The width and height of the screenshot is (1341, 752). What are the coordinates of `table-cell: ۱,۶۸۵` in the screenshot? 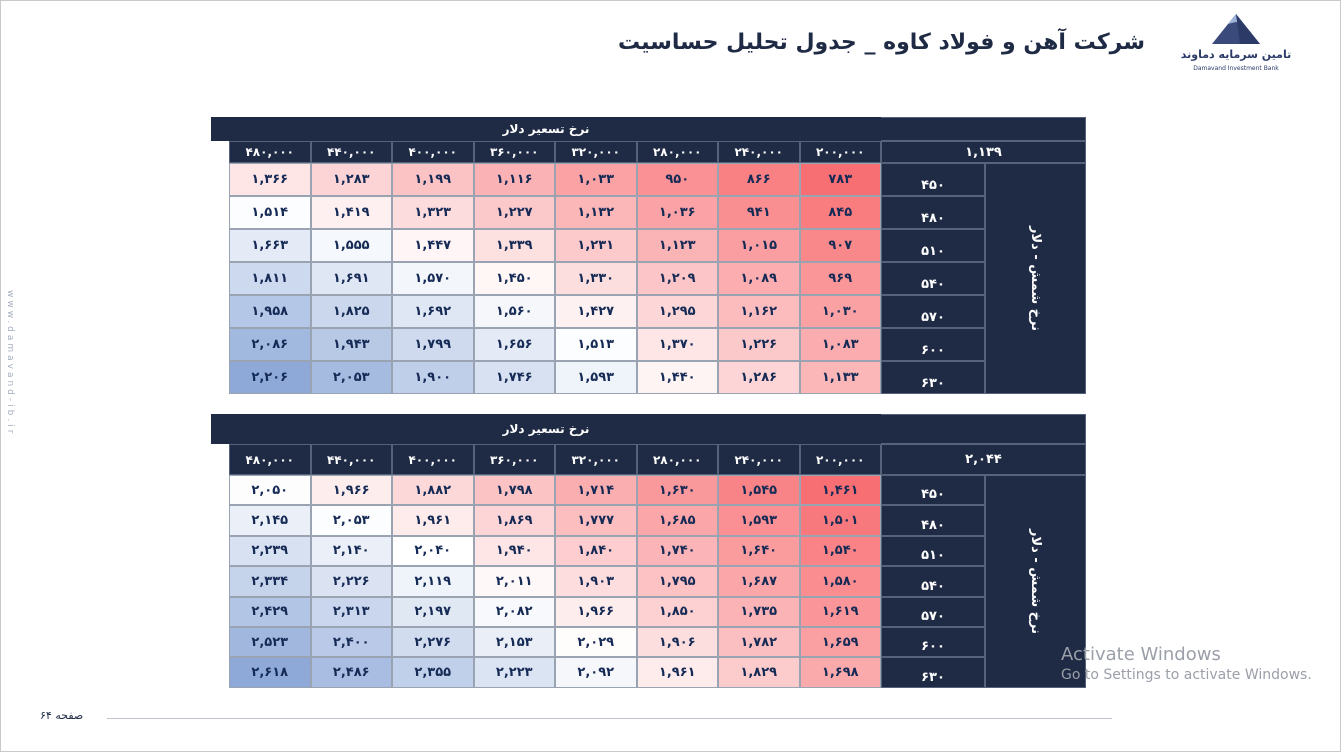 It's located at (677, 520).